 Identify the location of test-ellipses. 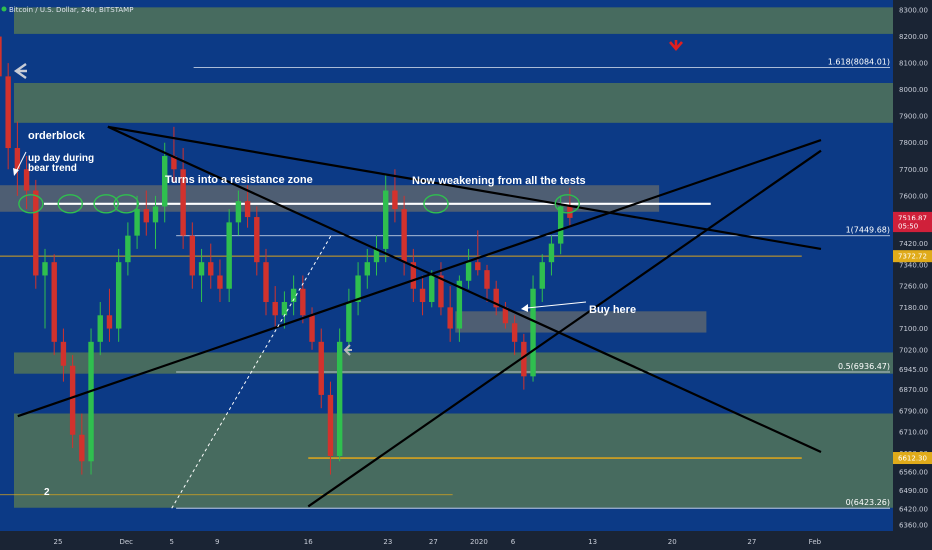
(299, 204).